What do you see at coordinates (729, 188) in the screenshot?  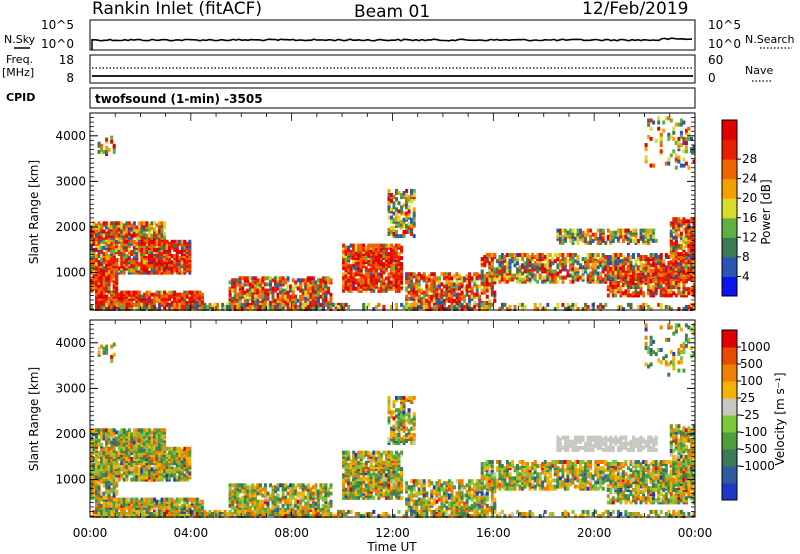 I see `colorbar-segment` at bounding box center [729, 188].